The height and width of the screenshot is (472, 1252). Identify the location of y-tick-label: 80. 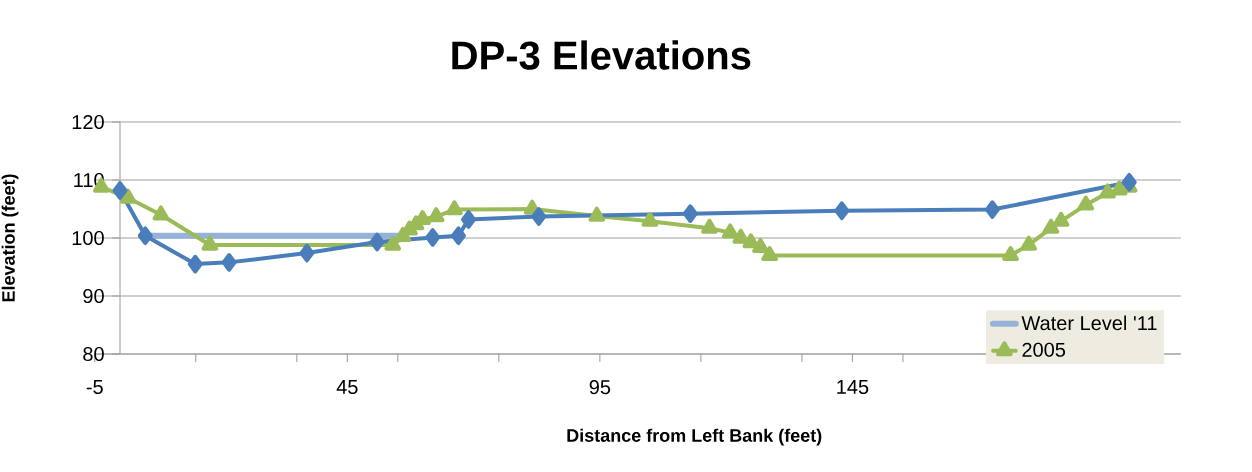
(93, 354).